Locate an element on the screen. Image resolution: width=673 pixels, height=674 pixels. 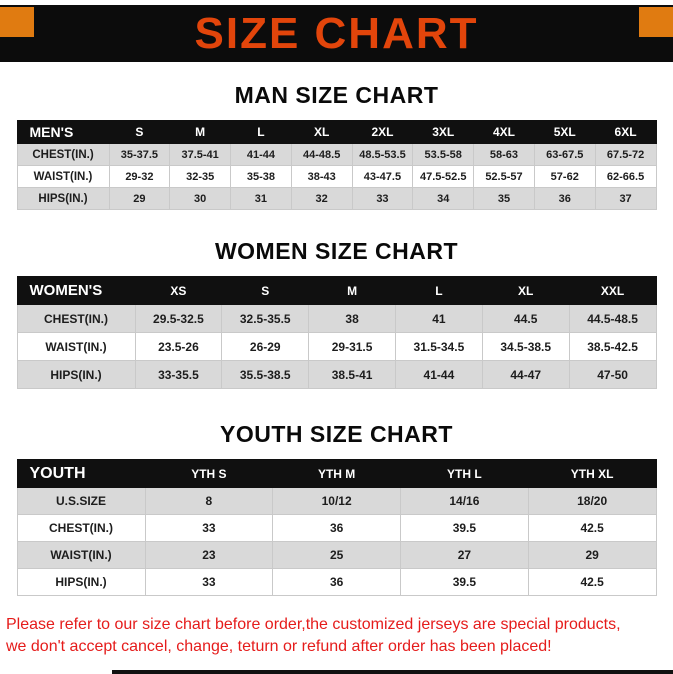
size-value-cell: 43-47.5 is located at coordinates (382, 176).